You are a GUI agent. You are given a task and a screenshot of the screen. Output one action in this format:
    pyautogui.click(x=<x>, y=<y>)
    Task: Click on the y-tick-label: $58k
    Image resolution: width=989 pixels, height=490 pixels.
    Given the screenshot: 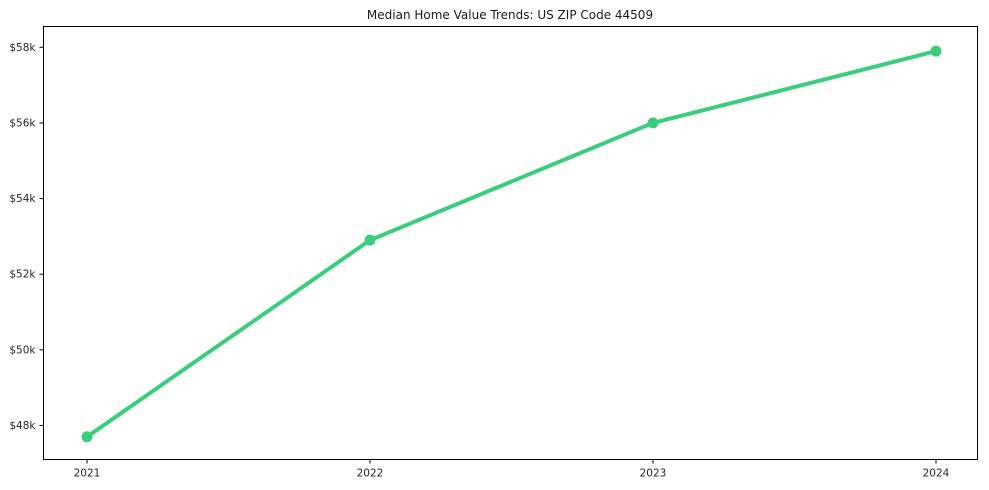 What is the action you would take?
    pyautogui.click(x=22, y=48)
    